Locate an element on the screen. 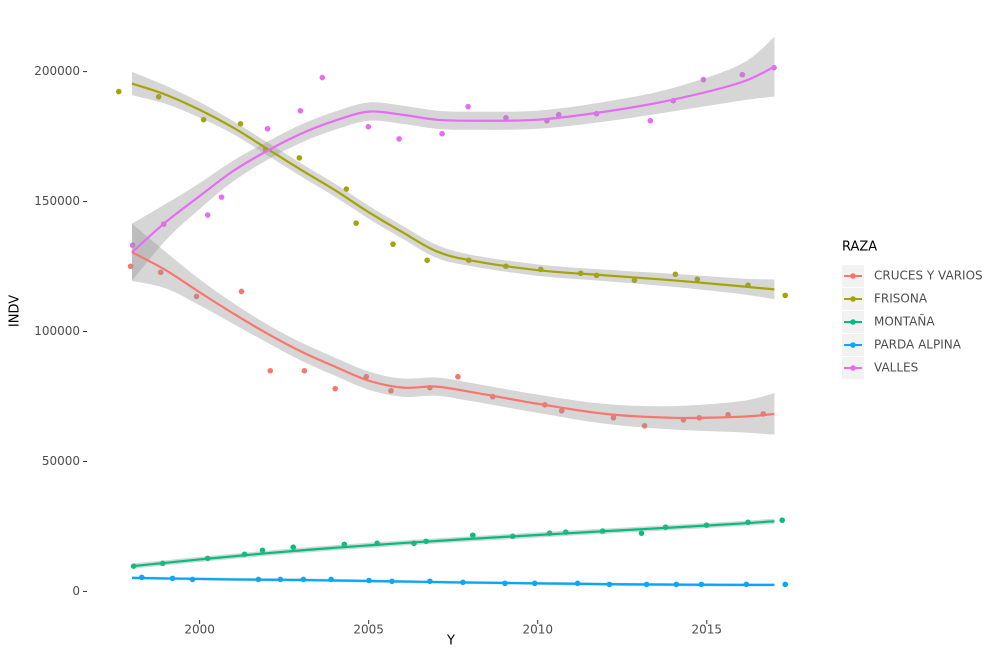 The width and height of the screenshot is (994, 657). x-tick-label: 2000 is located at coordinates (199, 630).